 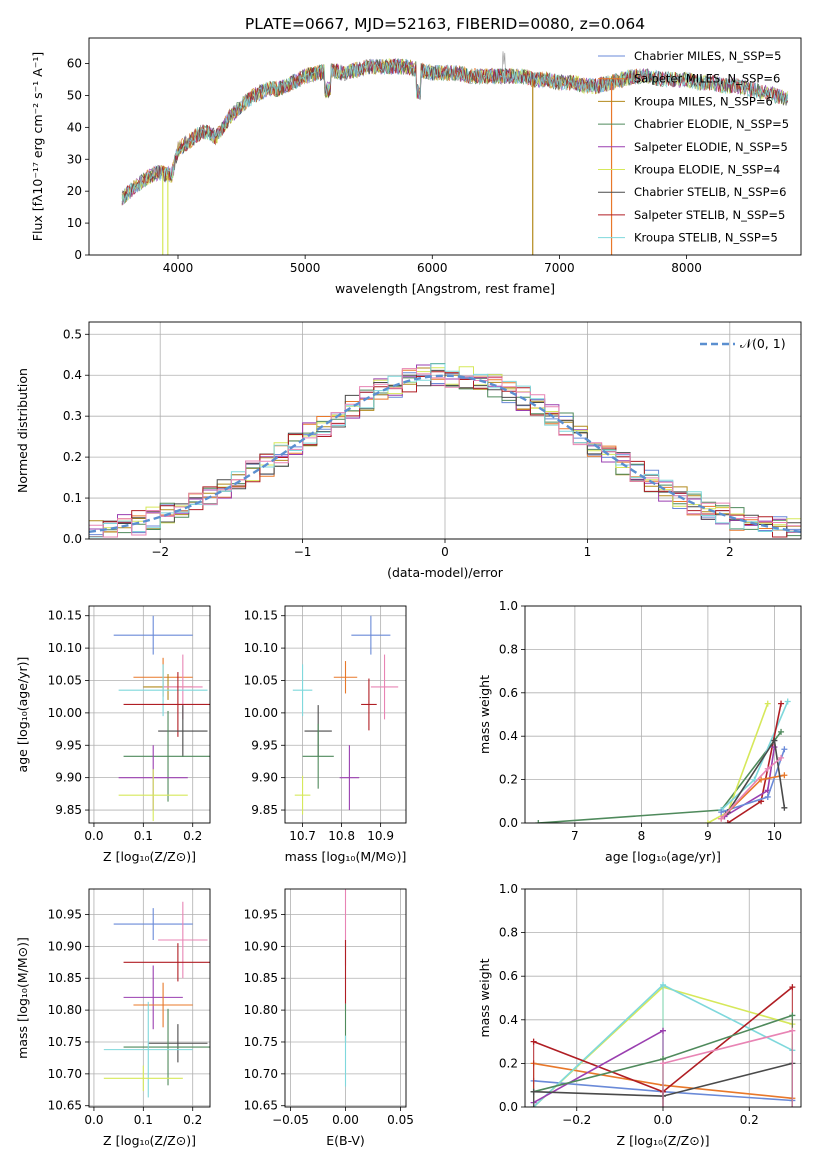 What do you see at coordinates (711, 147) in the screenshot?
I see `legend-label: Salpeter ELODIE, N_SSP=5` at bounding box center [711, 147].